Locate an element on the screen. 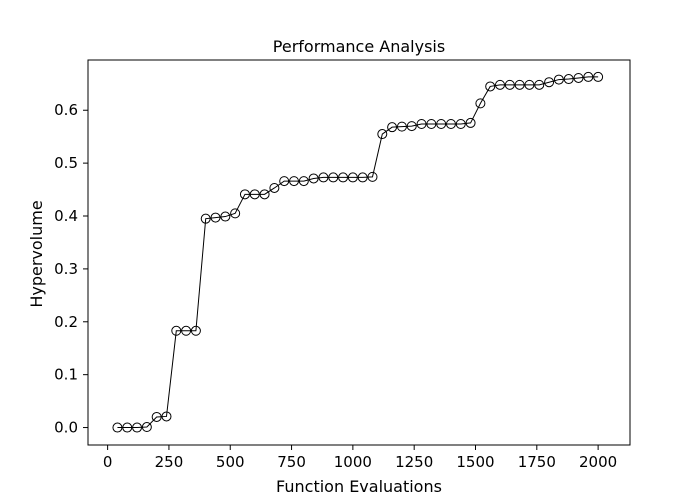 The width and height of the screenshot is (700, 504). y-tick-label: 0.0 is located at coordinates (66, 428).